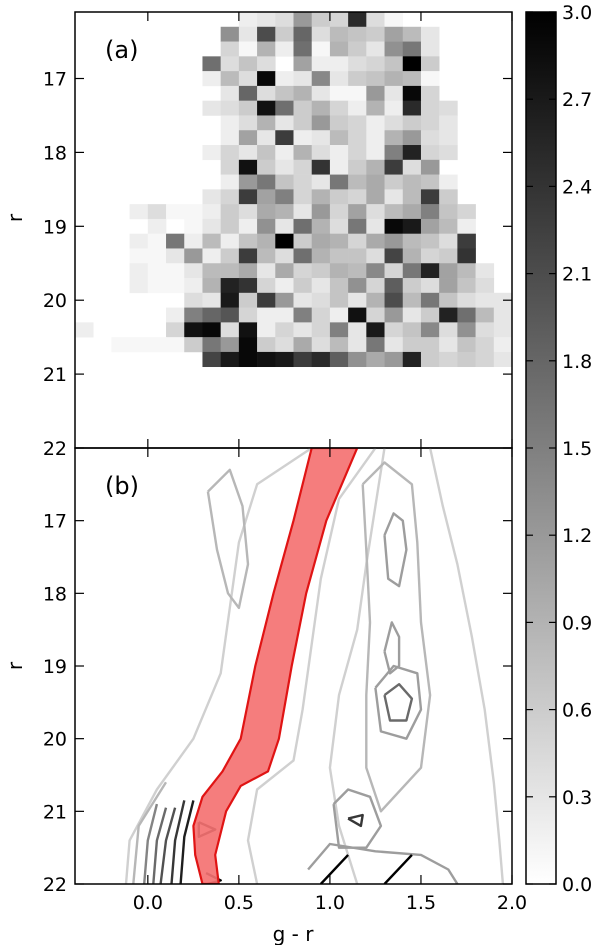 This screenshot has width=606, height=945. Describe the element at coordinates (148, 903) in the screenshot. I see `x-tick-label: 0.0` at that location.